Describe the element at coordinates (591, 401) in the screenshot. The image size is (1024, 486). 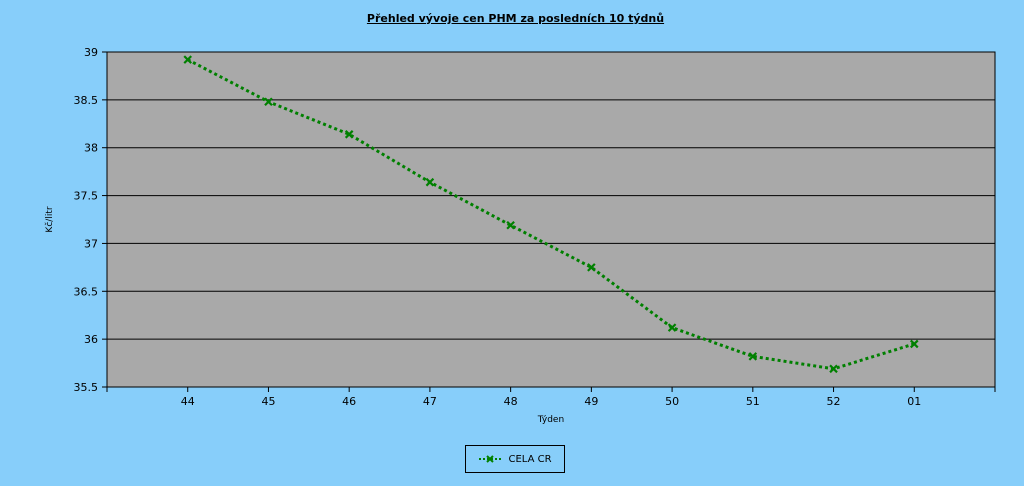
I see `x-tick-label: 49` at that location.